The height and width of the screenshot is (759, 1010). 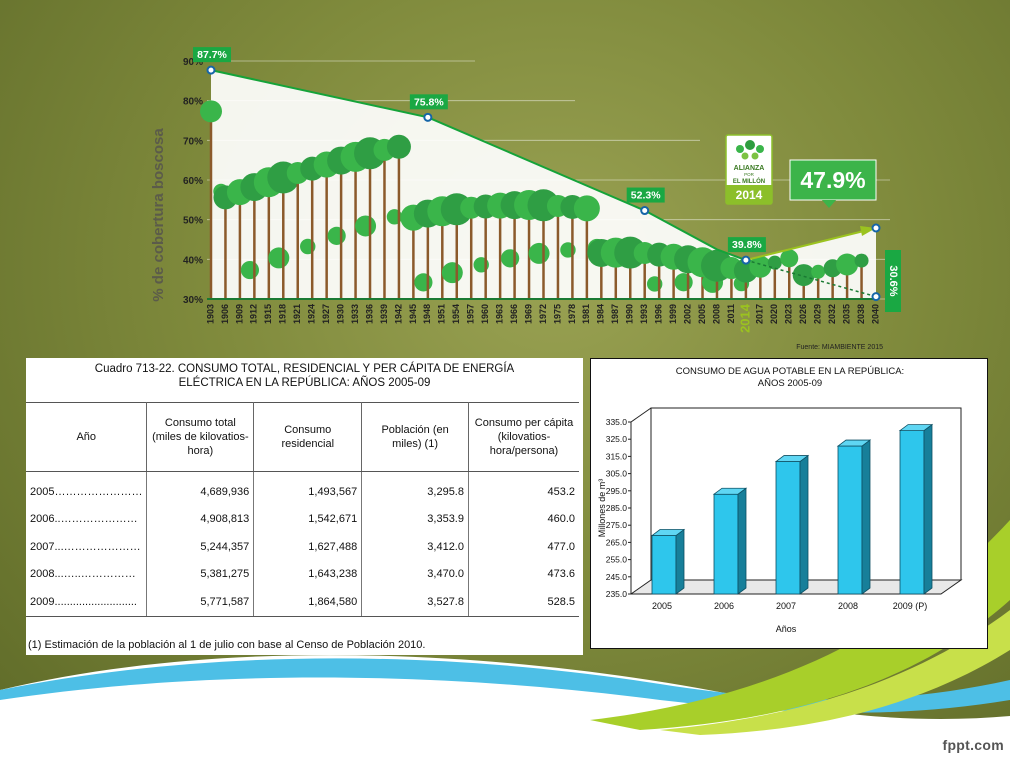 What do you see at coordinates (835, 672) in the screenshot?
I see `slide-wave-lime-light` at bounding box center [835, 672].